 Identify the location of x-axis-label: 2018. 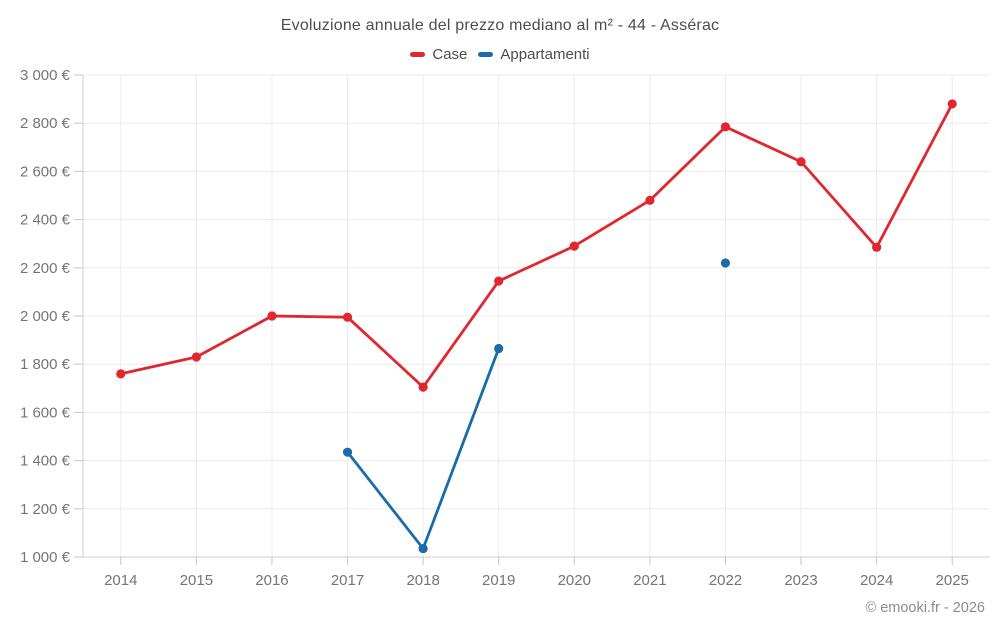
(422, 580).